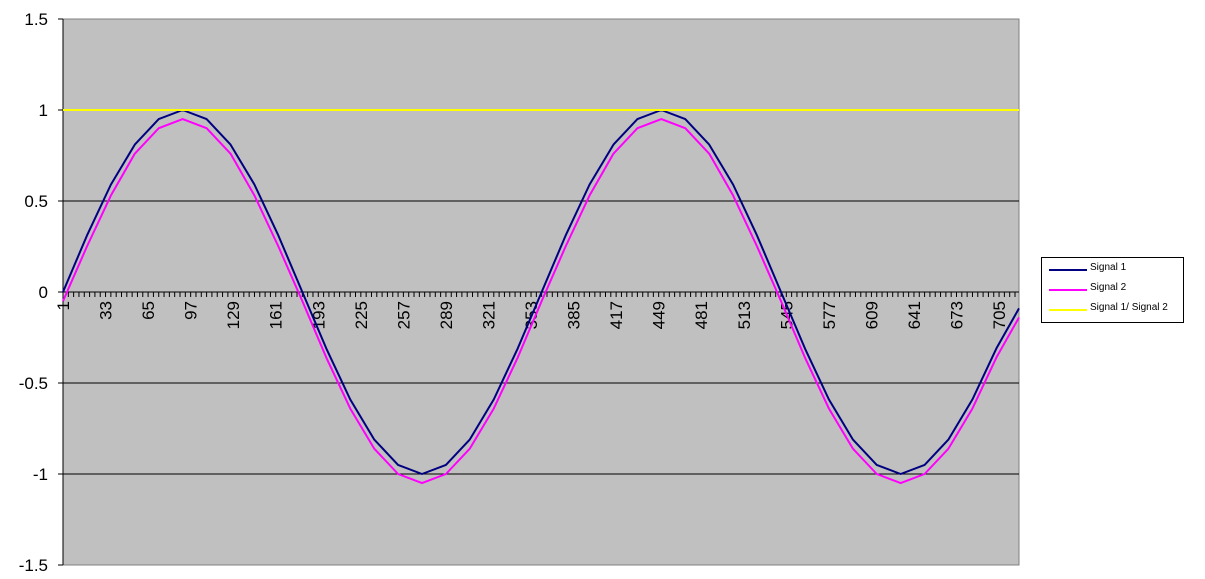  I want to click on y-axis: 1.5 1 0.5 0 -0.5 -1 -1.5, so click(41, 292).